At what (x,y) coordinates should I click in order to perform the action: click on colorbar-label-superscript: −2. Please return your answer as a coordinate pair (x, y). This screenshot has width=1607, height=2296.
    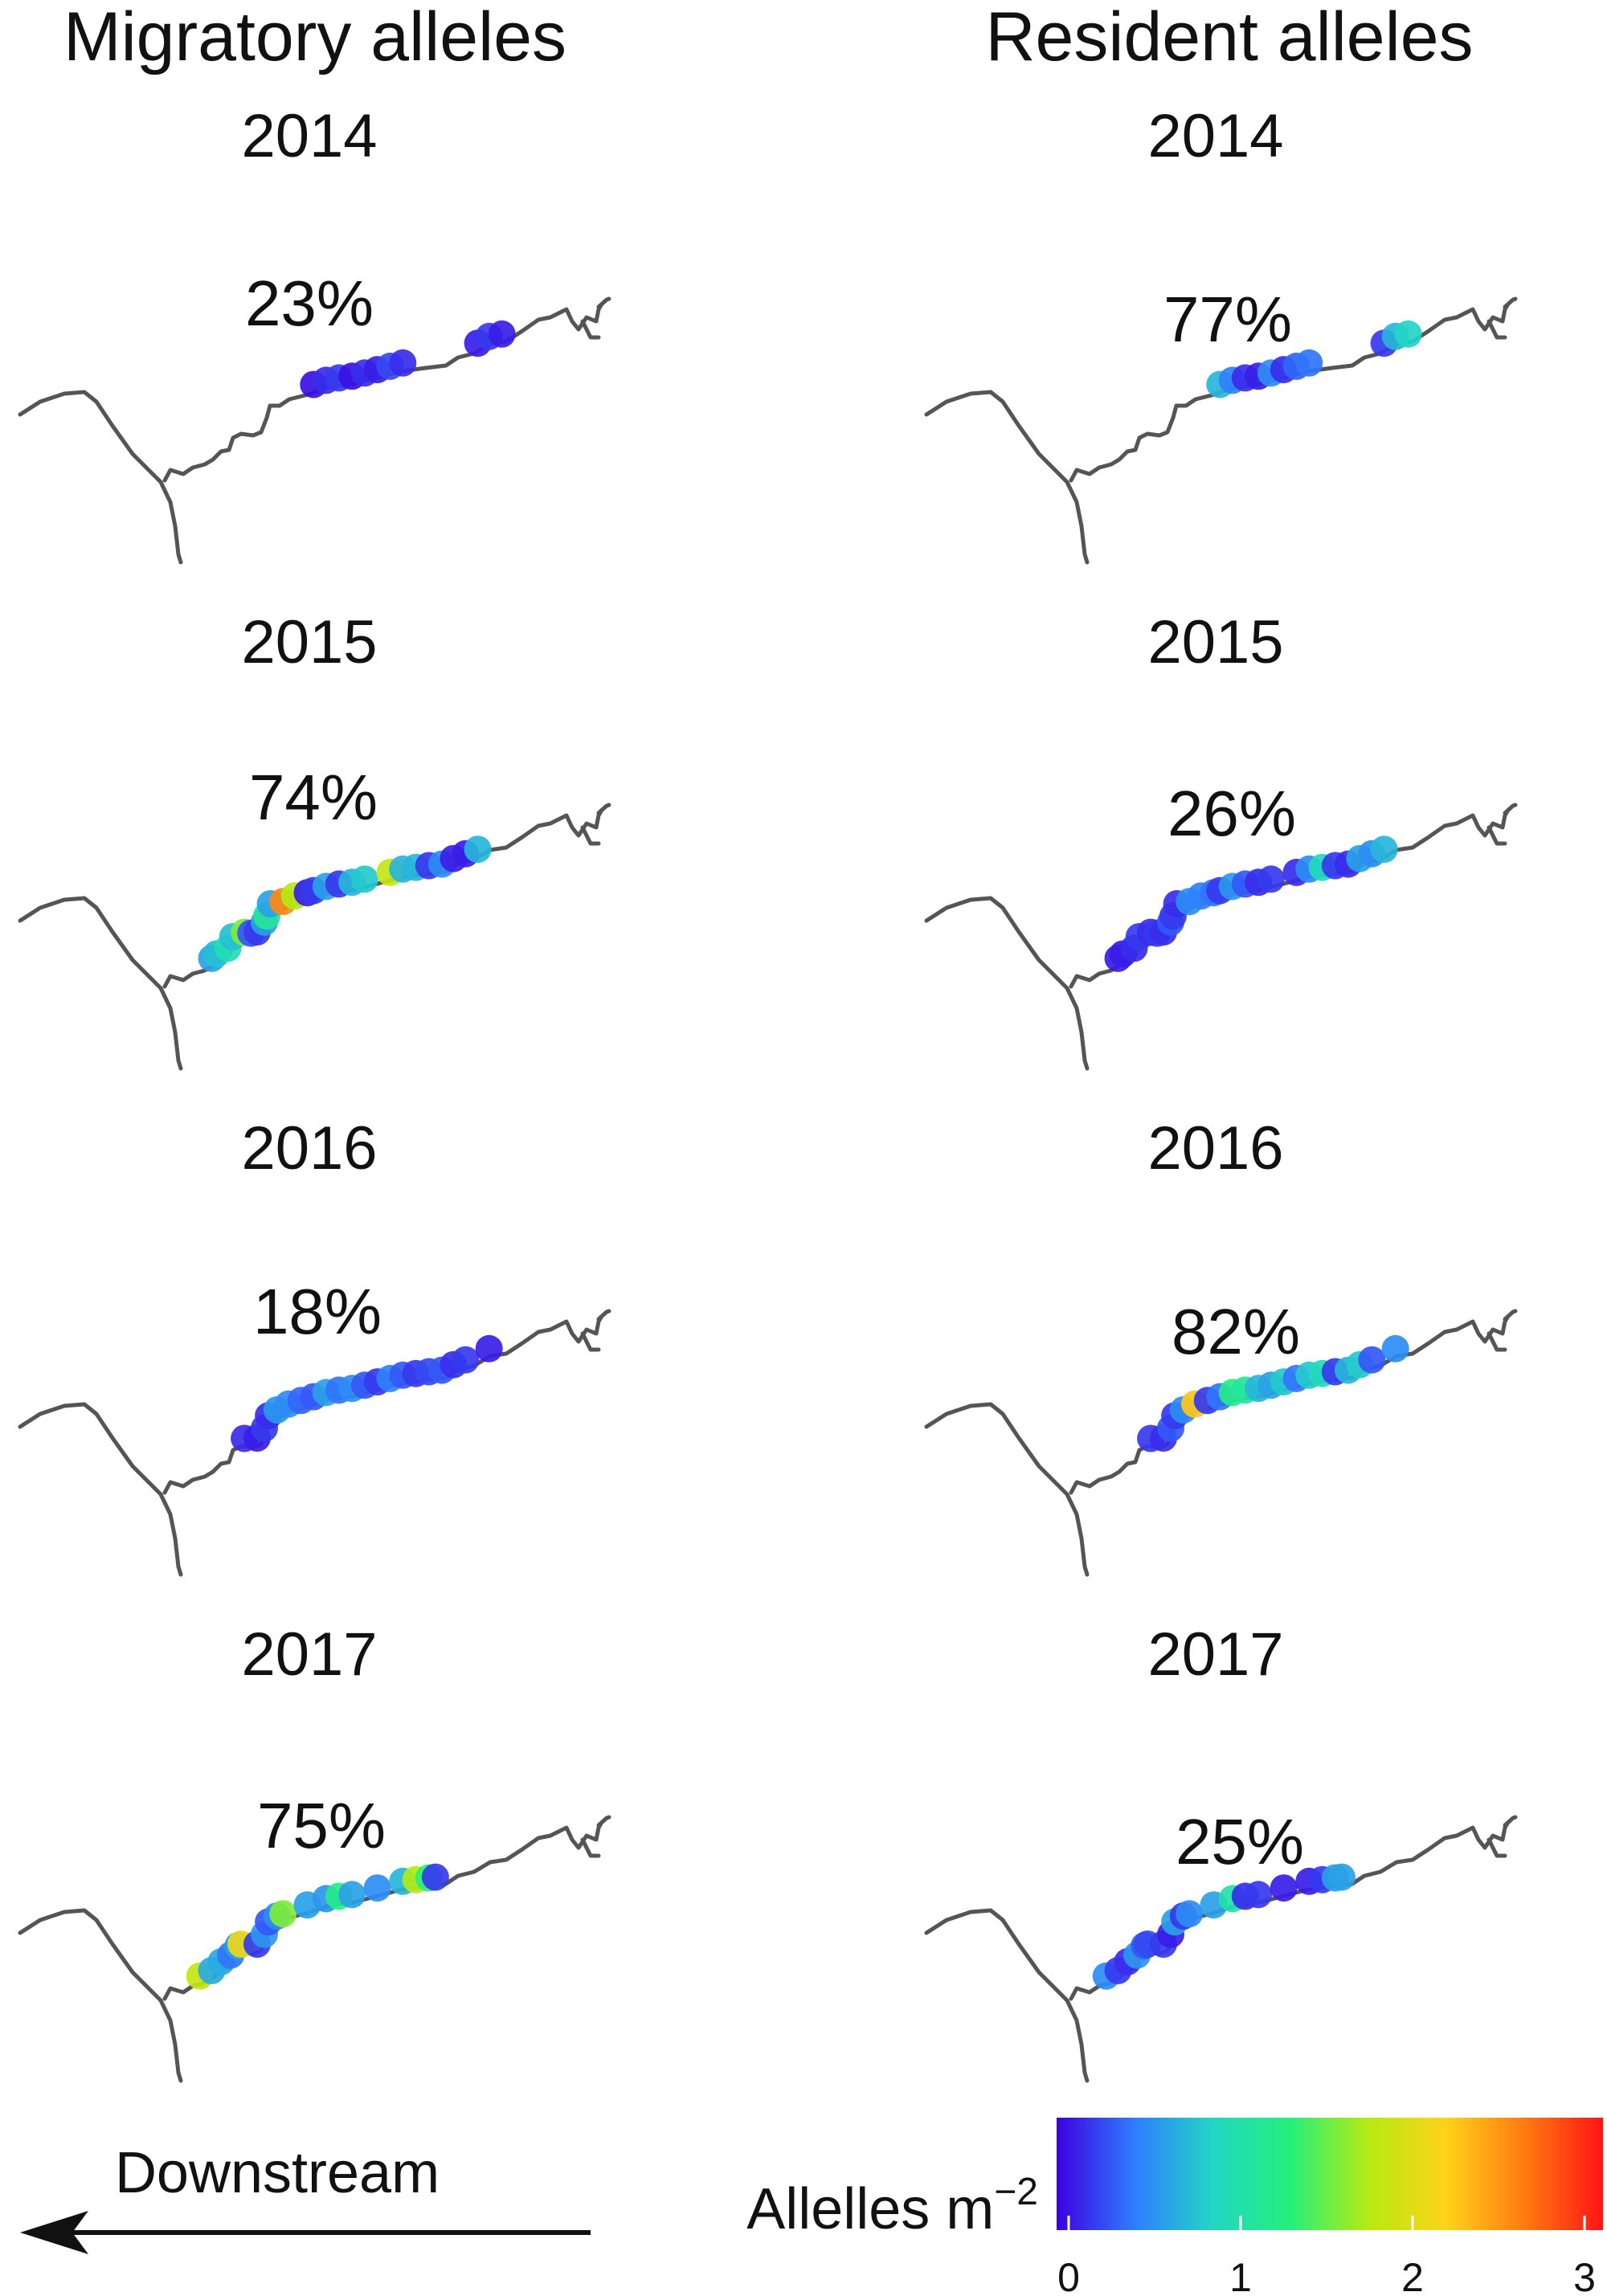
    Looking at the image, I should click on (1016, 2192).